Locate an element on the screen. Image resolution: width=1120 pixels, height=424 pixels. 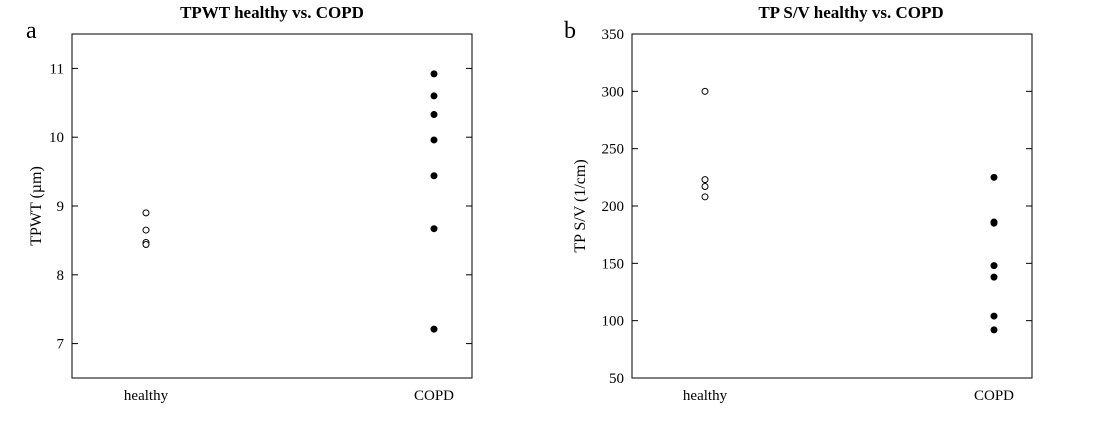
y-tick-label: 150 is located at coordinates (613, 264).